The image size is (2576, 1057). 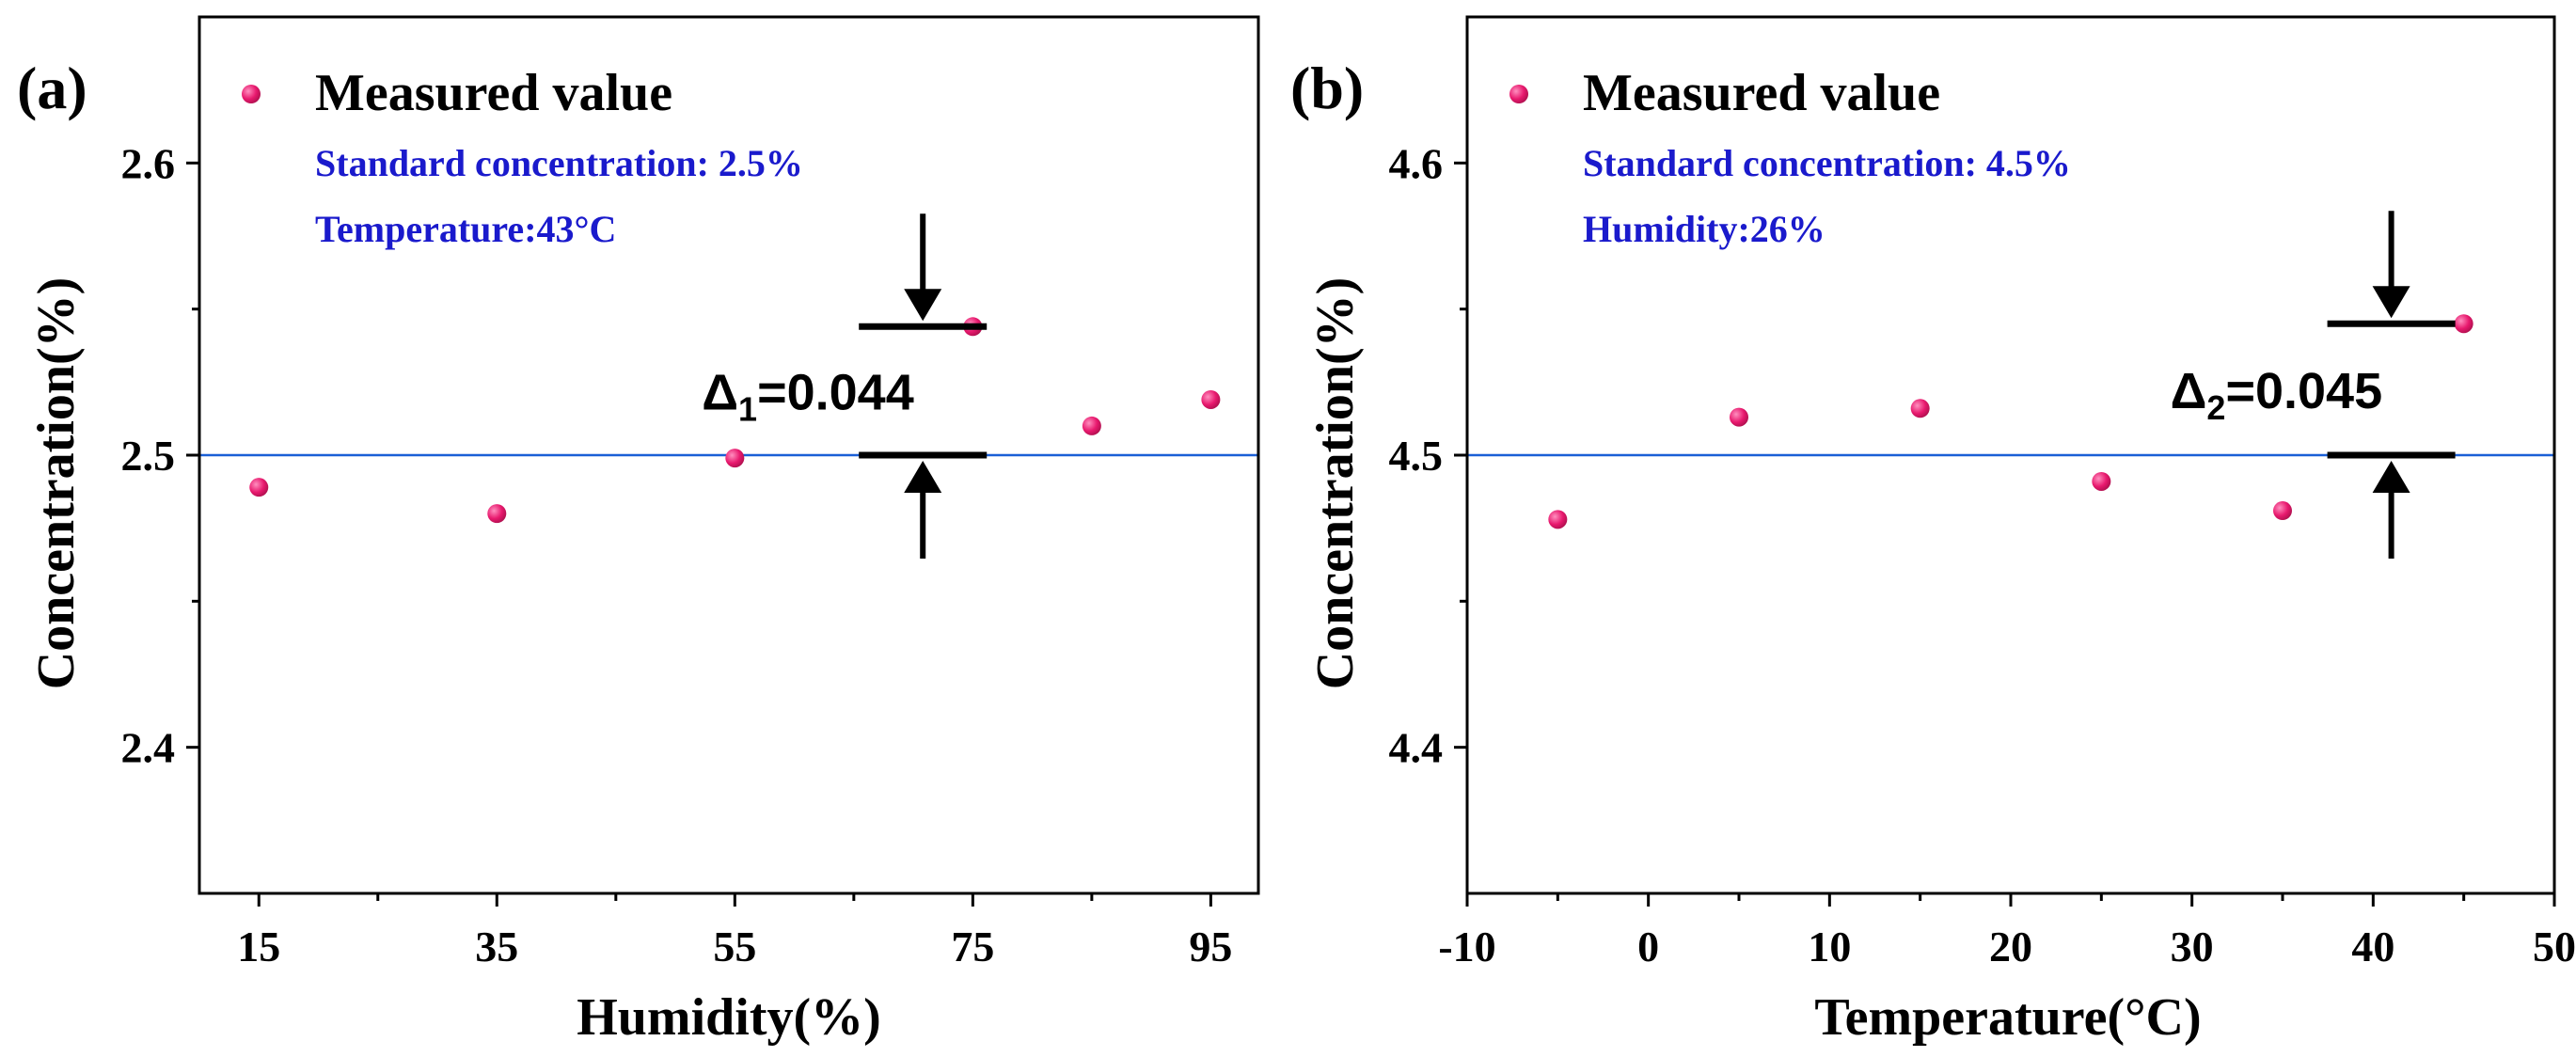 What do you see at coordinates (1827, 163) in the screenshot?
I see `note-text: Standard concentration: 4.5%` at bounding box center [1827, 163].